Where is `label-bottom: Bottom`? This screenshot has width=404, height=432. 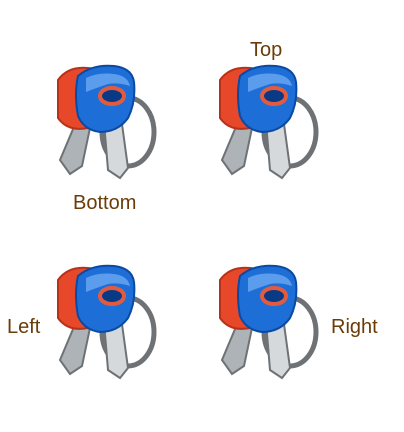 label-bottom: Bottom is located at coordinates (105, 203).